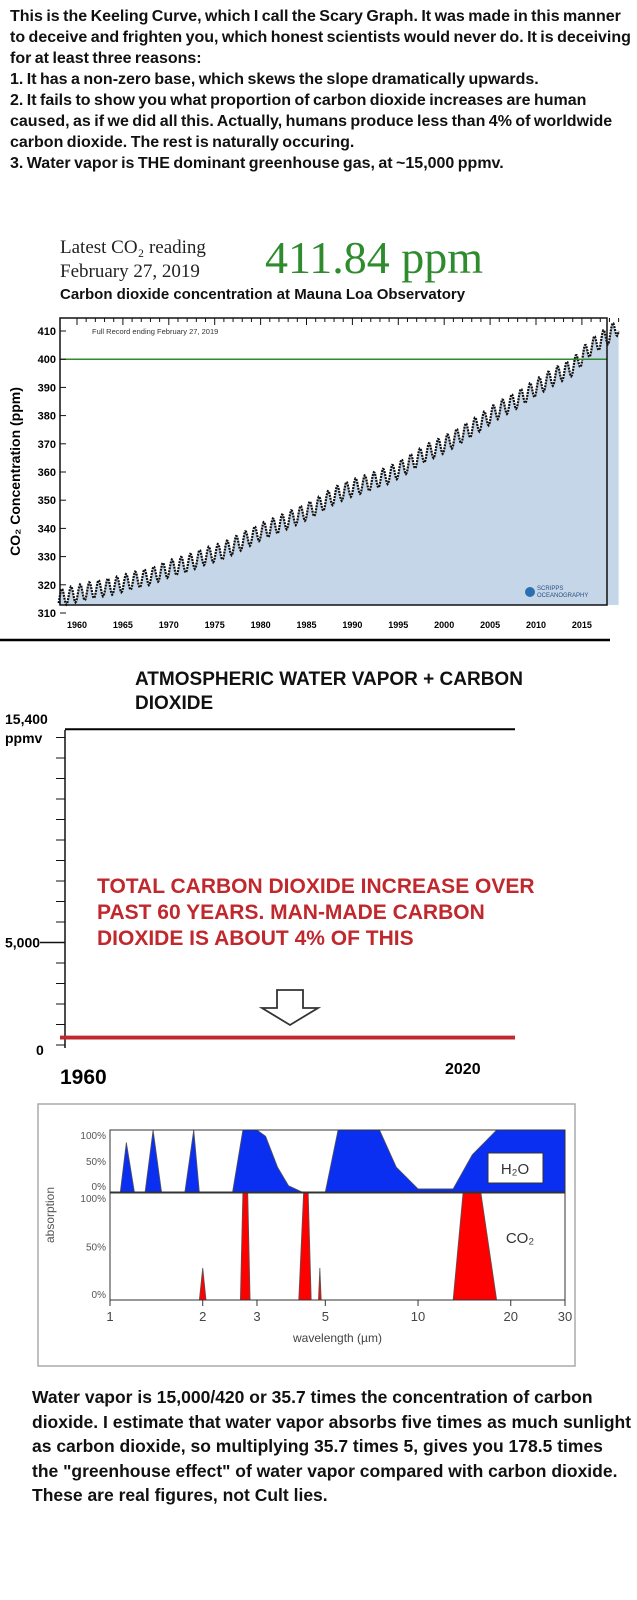 The width and height of the screenshot is (637, 1600). Describe the element at coordinates (47, 445) in the screenshot. I see `y-tick-label: 370` at that location.